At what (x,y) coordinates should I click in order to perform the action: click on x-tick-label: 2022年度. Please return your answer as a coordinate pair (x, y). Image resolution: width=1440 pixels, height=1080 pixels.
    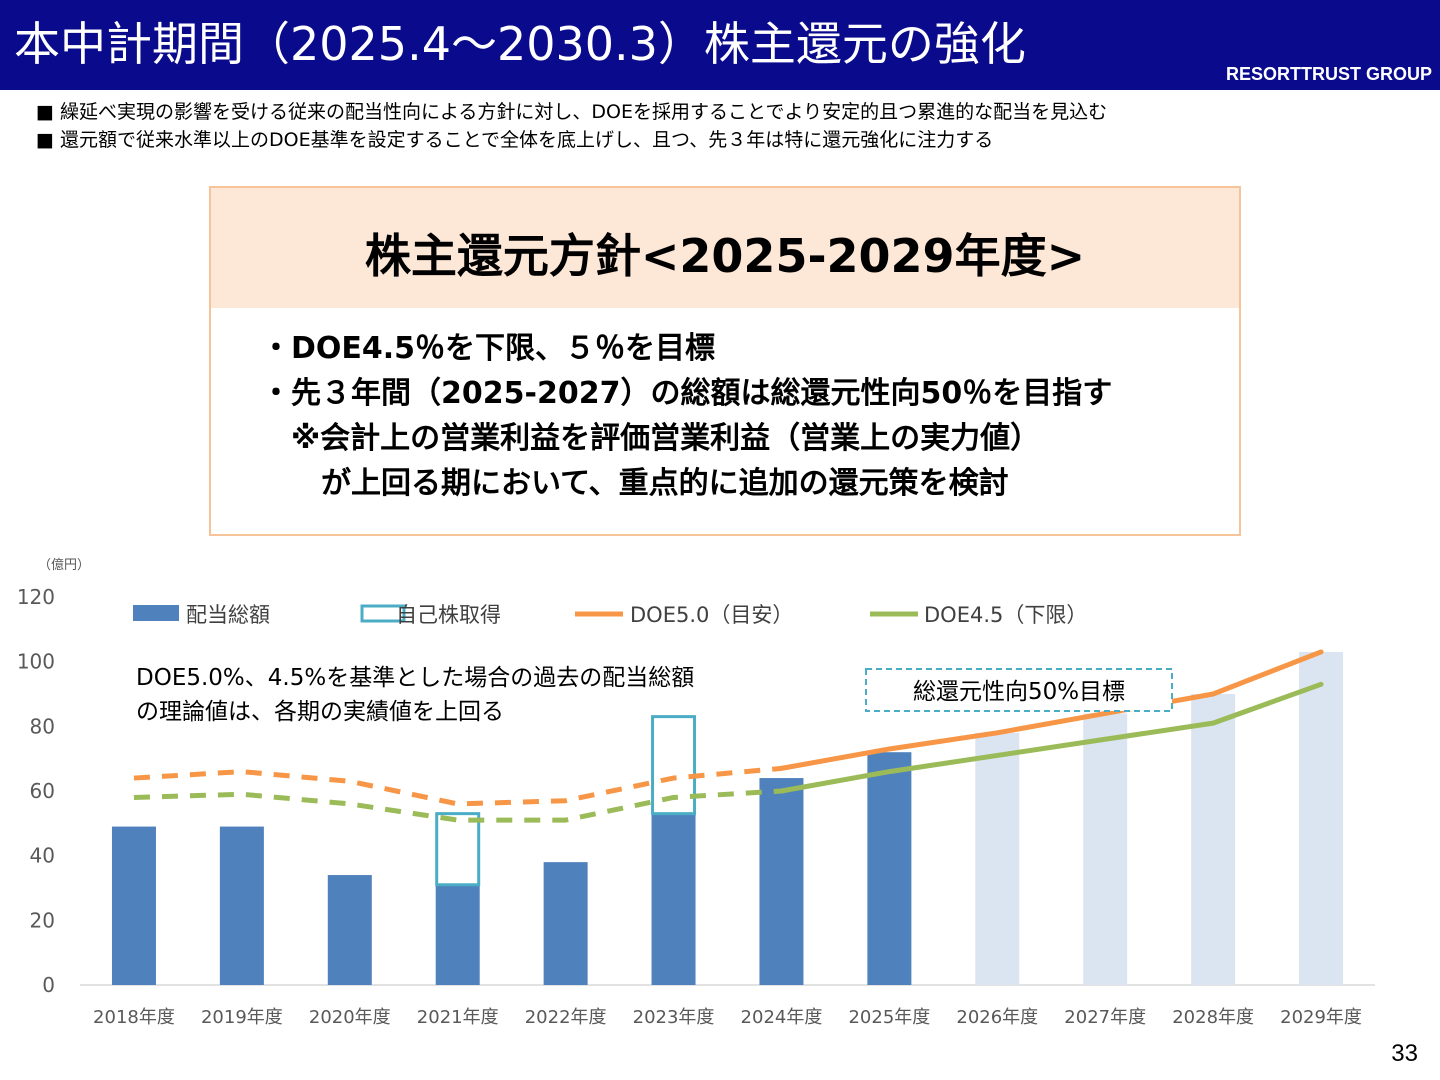
    Looking at the image, I should click on (566, 1017).